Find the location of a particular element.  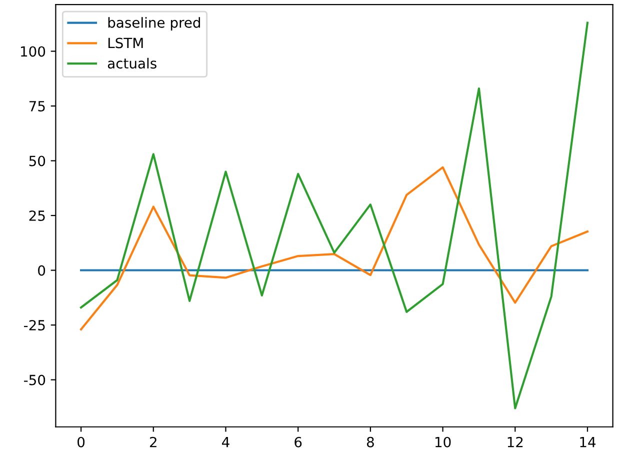

y-tick-label: -50 is located at coordinates (35, 380).